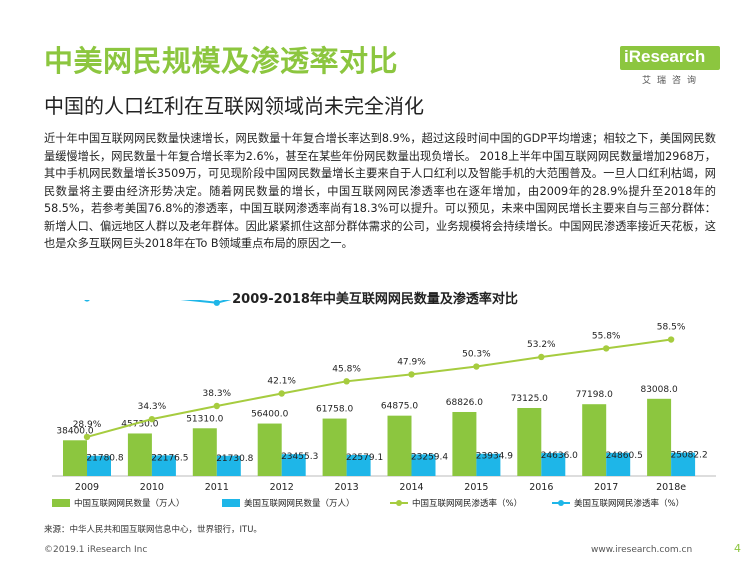 This screenshot has width=750, height=562. I want to click on logo-badge: iResearch, so click(670, 58).